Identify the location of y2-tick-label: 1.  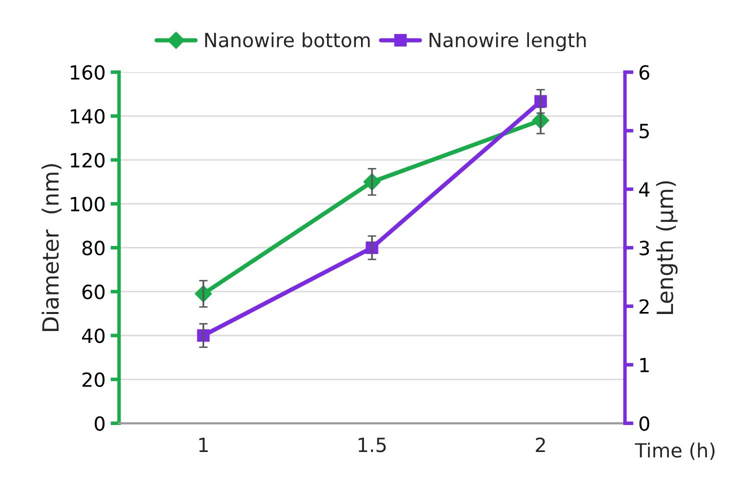
(644, 365).